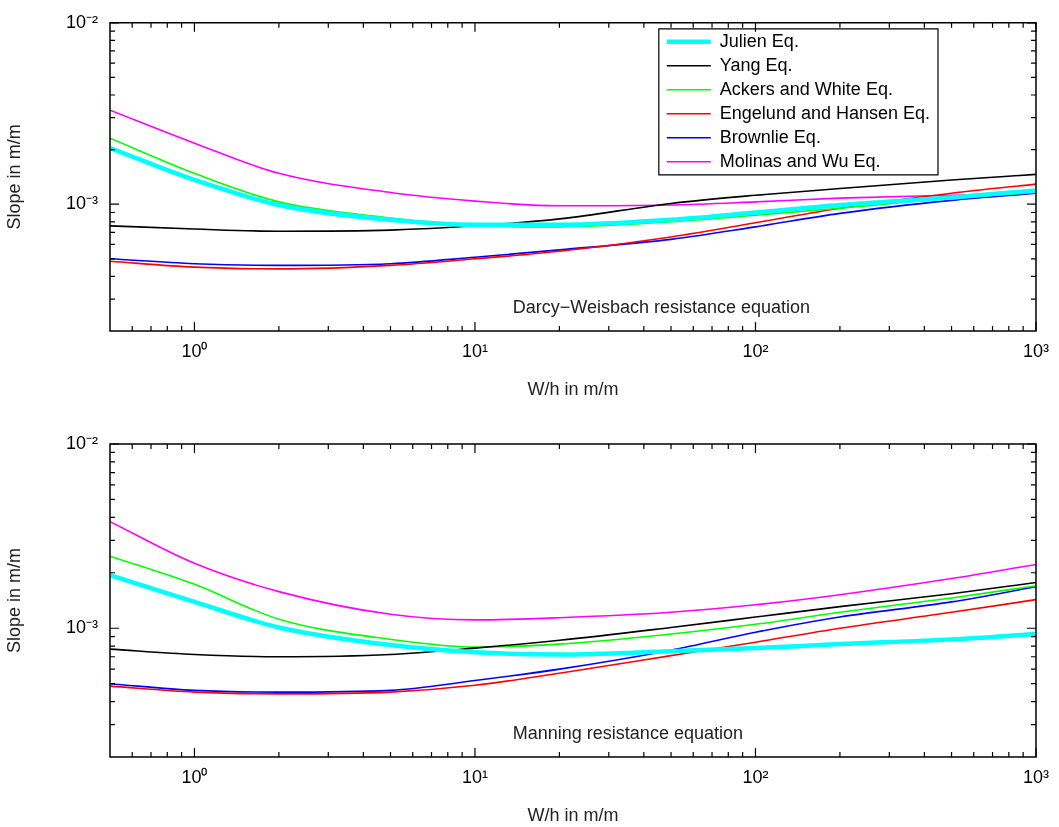 Image resolution: width=1059 pixels, height=827 pixels. What do you see at coordinates (661, 307) in the screenshot?
I see `annotation: Darcy−Weisbach resistance equation` at bounding box center [661, 307].